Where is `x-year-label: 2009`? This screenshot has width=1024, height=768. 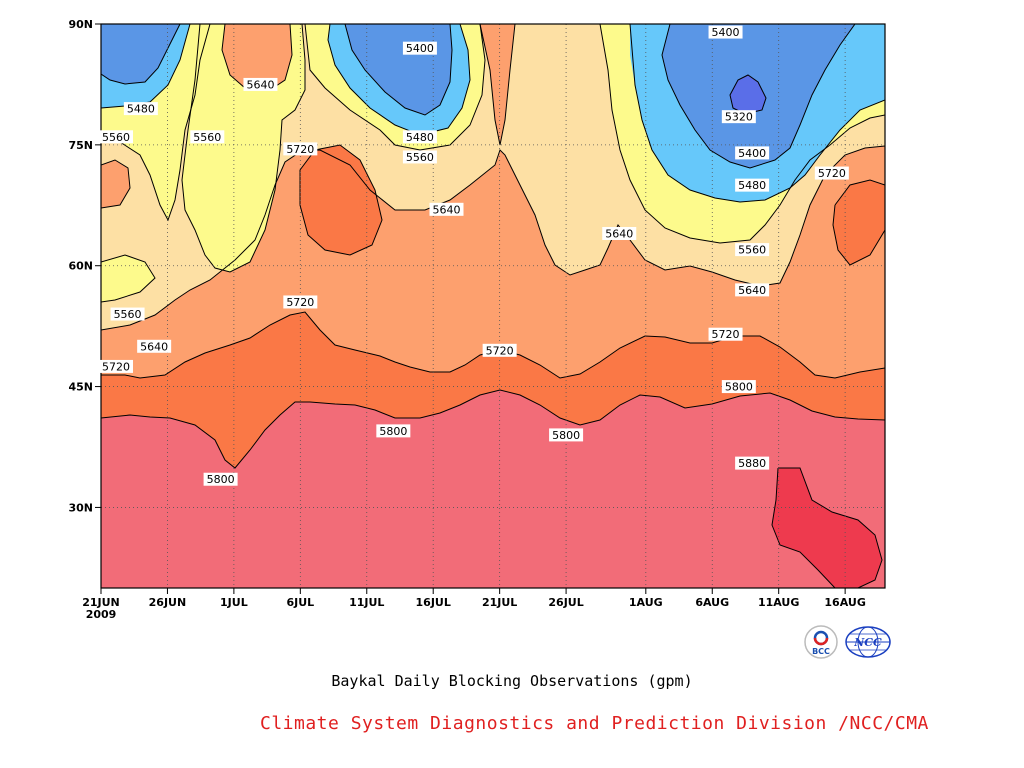 x-year-label: 2009 is located at coordinates (101, 614).